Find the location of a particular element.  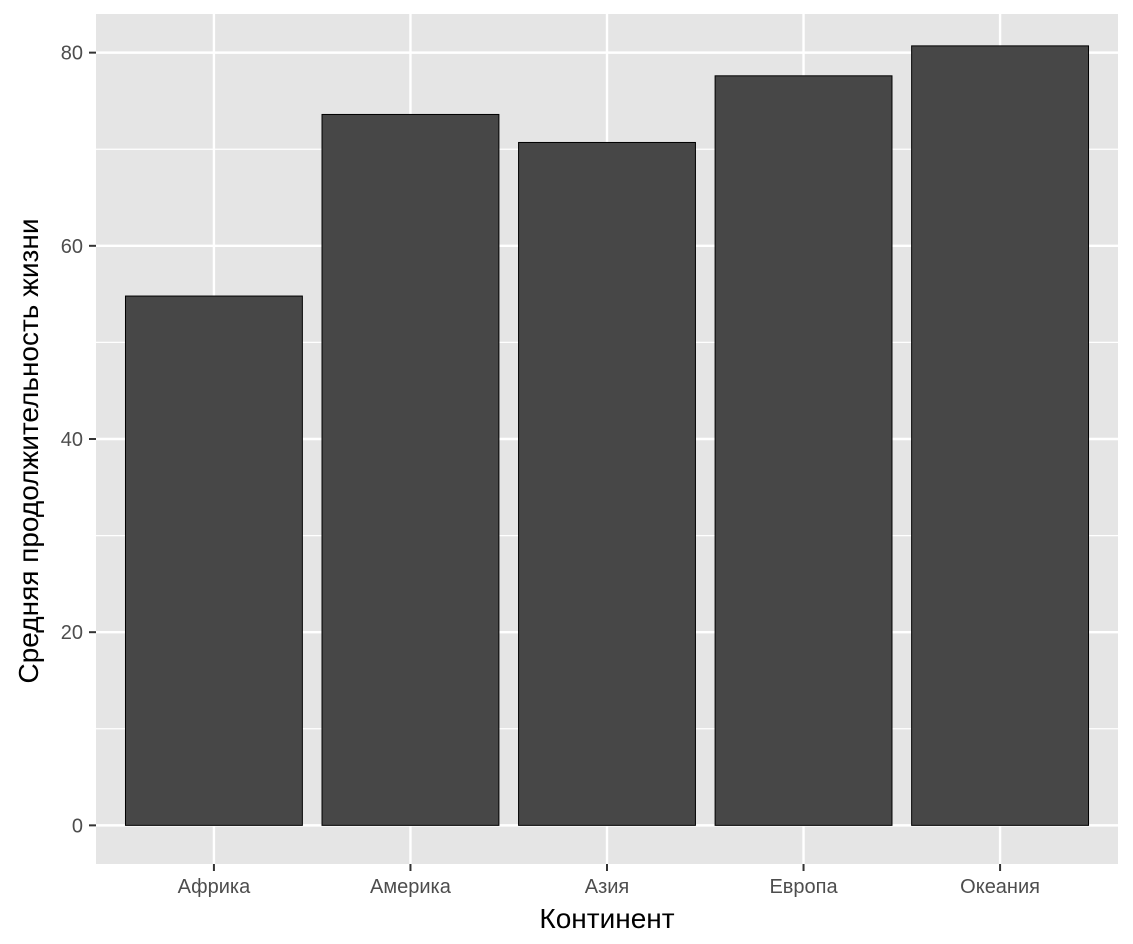

x-tick-label: Европа is located at coordinates (803, 887).